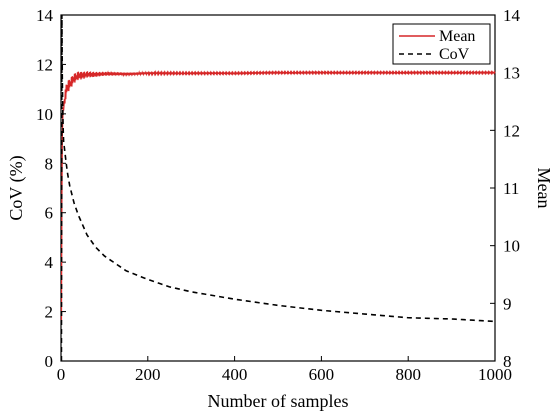 The height and width of the screenshot is (417, 550). Describe the element at coordinates (454, 54) in the screenshot. I see `legend-cov-label: CoV` at that location.